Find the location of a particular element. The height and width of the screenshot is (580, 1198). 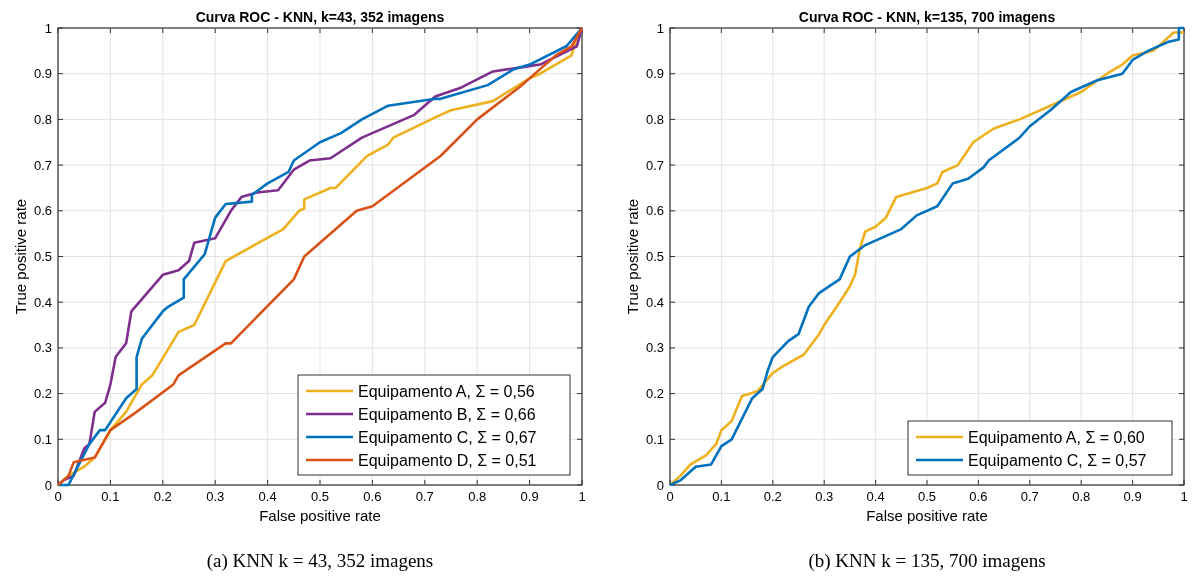

chart-title: Curva ROC - KNN, k=135, 700 imagens is located at coordinates (927, 17).